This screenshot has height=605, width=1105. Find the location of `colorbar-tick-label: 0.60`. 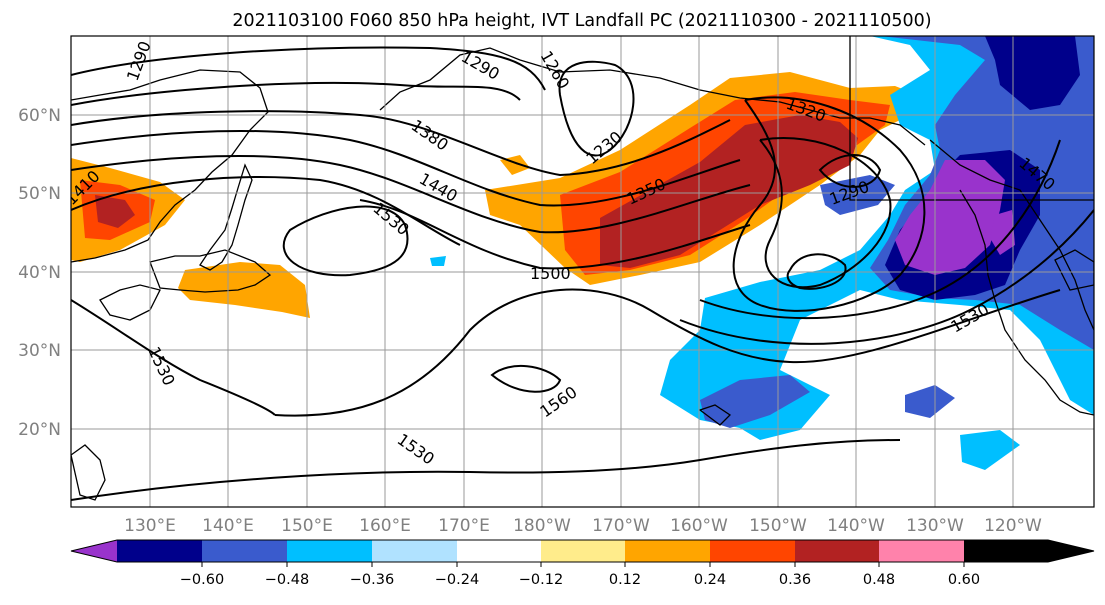

colorbar-tick-label: 0.60 is located at coordinates (964, 580).